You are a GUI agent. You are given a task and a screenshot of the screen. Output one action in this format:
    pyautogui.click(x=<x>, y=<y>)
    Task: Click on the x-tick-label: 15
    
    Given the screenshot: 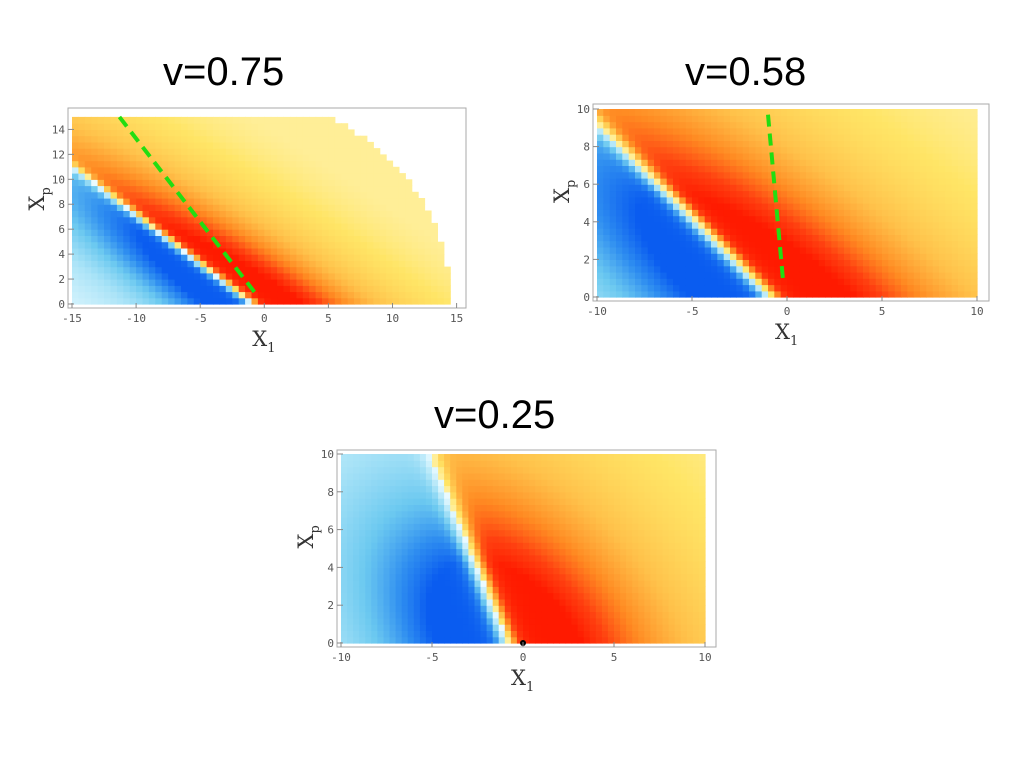 What is the action you would take?
    pyautogui.click(x=456, y=318)
    